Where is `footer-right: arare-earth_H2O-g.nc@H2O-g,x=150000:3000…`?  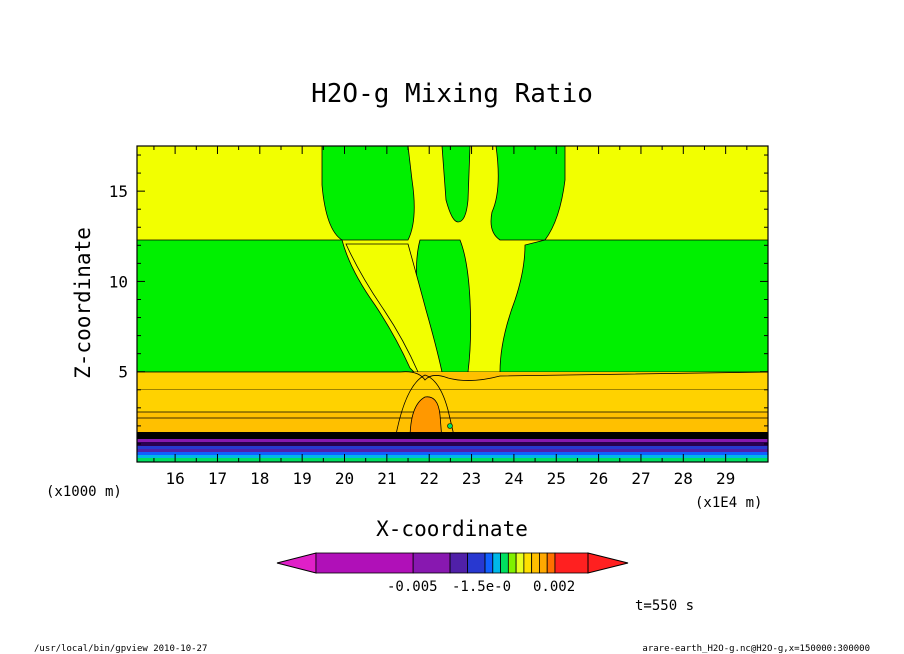 footer-right: arare-earth_H2O-g.nc@H2O-g,x=150000:3000… is located at coordinates (756, 649).